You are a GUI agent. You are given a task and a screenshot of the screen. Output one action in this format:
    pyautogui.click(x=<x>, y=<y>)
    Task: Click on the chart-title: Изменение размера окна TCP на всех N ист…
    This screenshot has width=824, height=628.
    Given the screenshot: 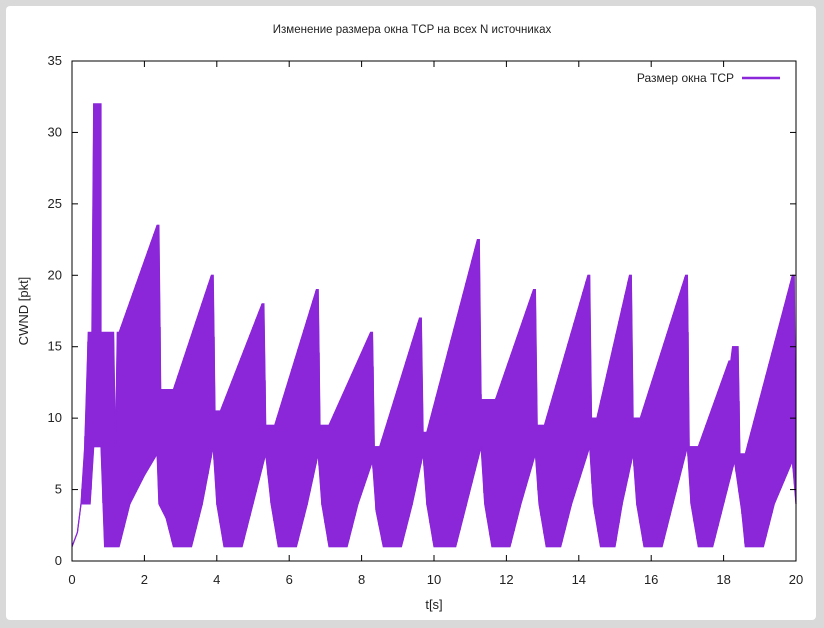 What is the action you would take?
    pyautogui.click(x=412, y=30)
    